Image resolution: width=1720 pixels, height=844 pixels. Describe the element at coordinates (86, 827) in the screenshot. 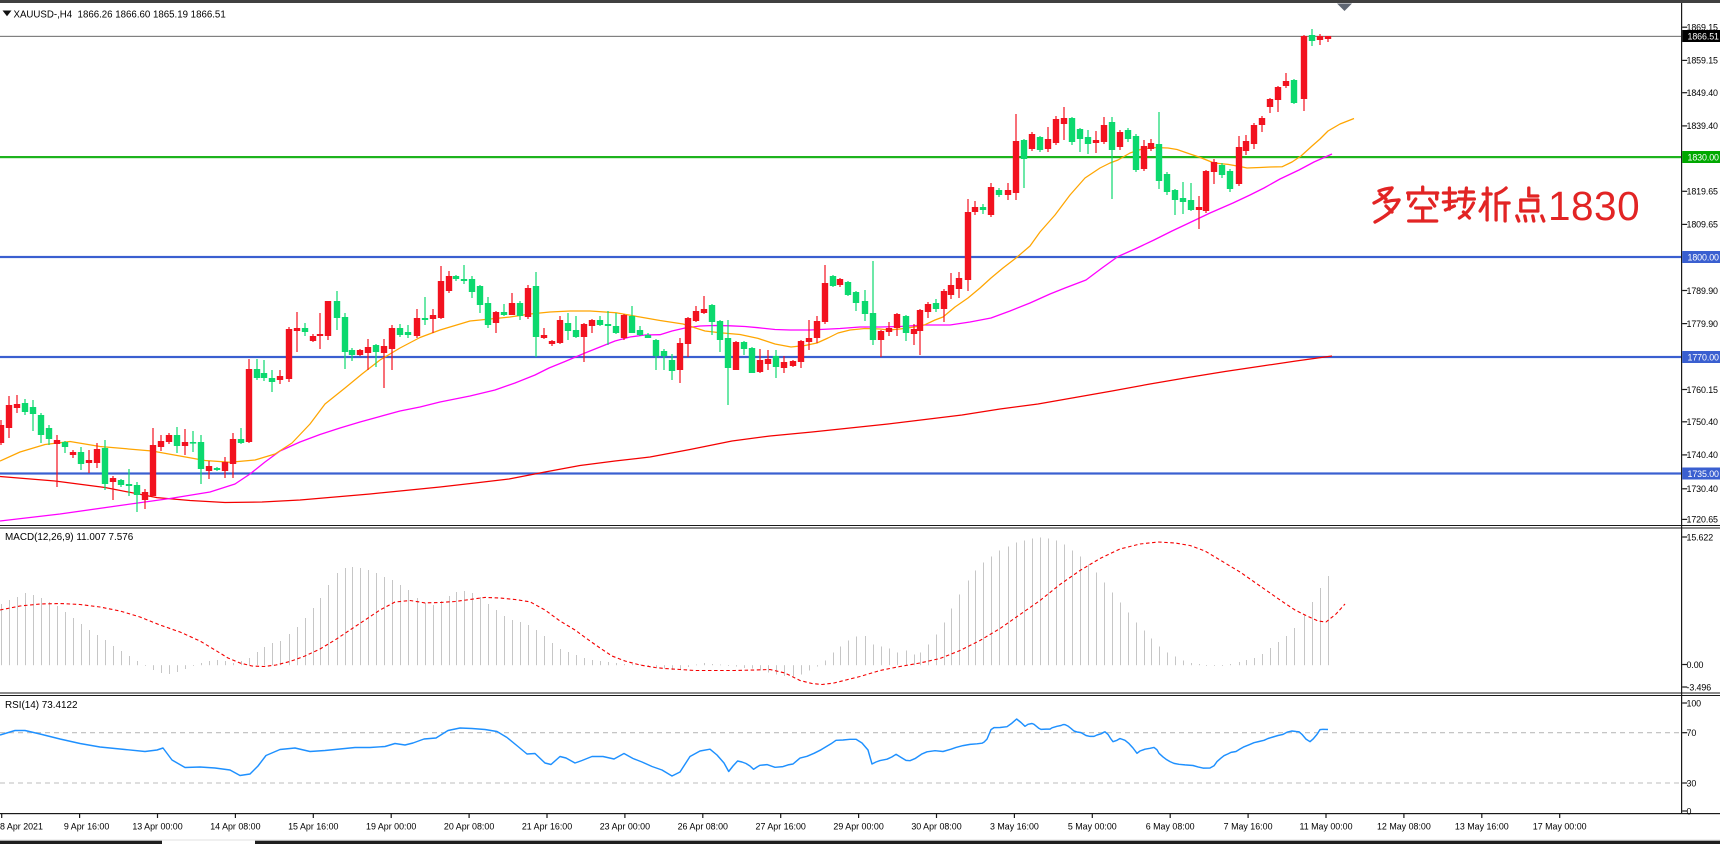

I see `svg-text: 9 Apr 16:00` at that location.